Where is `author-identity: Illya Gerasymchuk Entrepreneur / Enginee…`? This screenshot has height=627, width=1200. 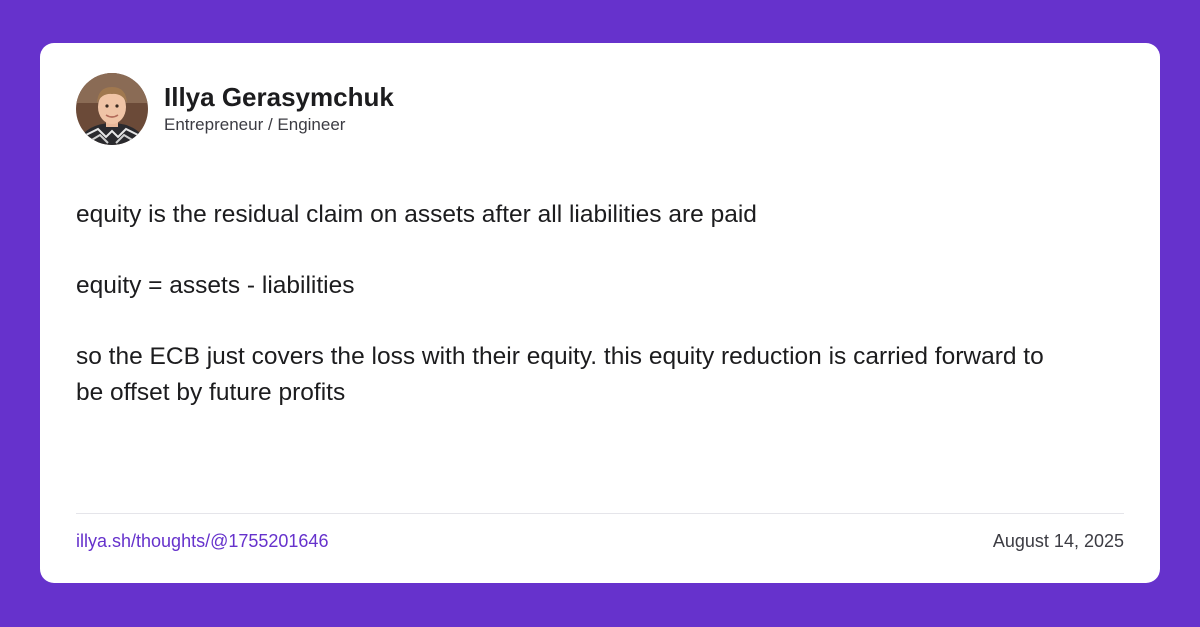
author-identity: Illya Gerasymchuk Entrepreneur / Enginee… is located at coordinates (279, 109).